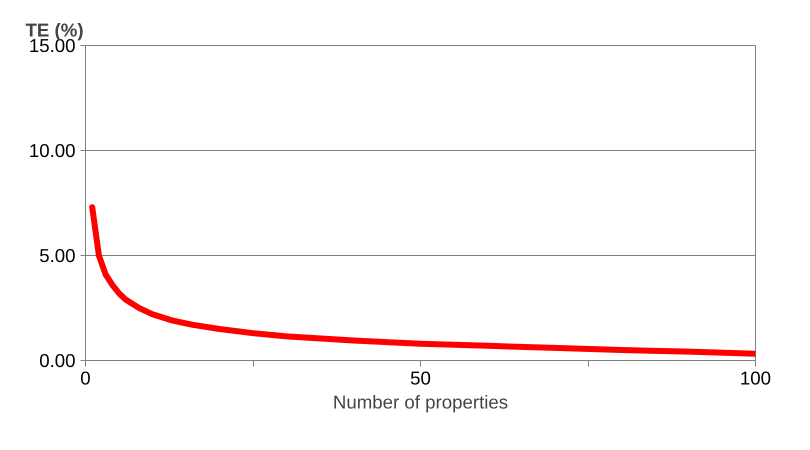 The width and height of the screenshot is (810, 450). Describe the element at coordinates (57, 360) in the screenshot. I see `y-tick-label: 0.00` at that location.